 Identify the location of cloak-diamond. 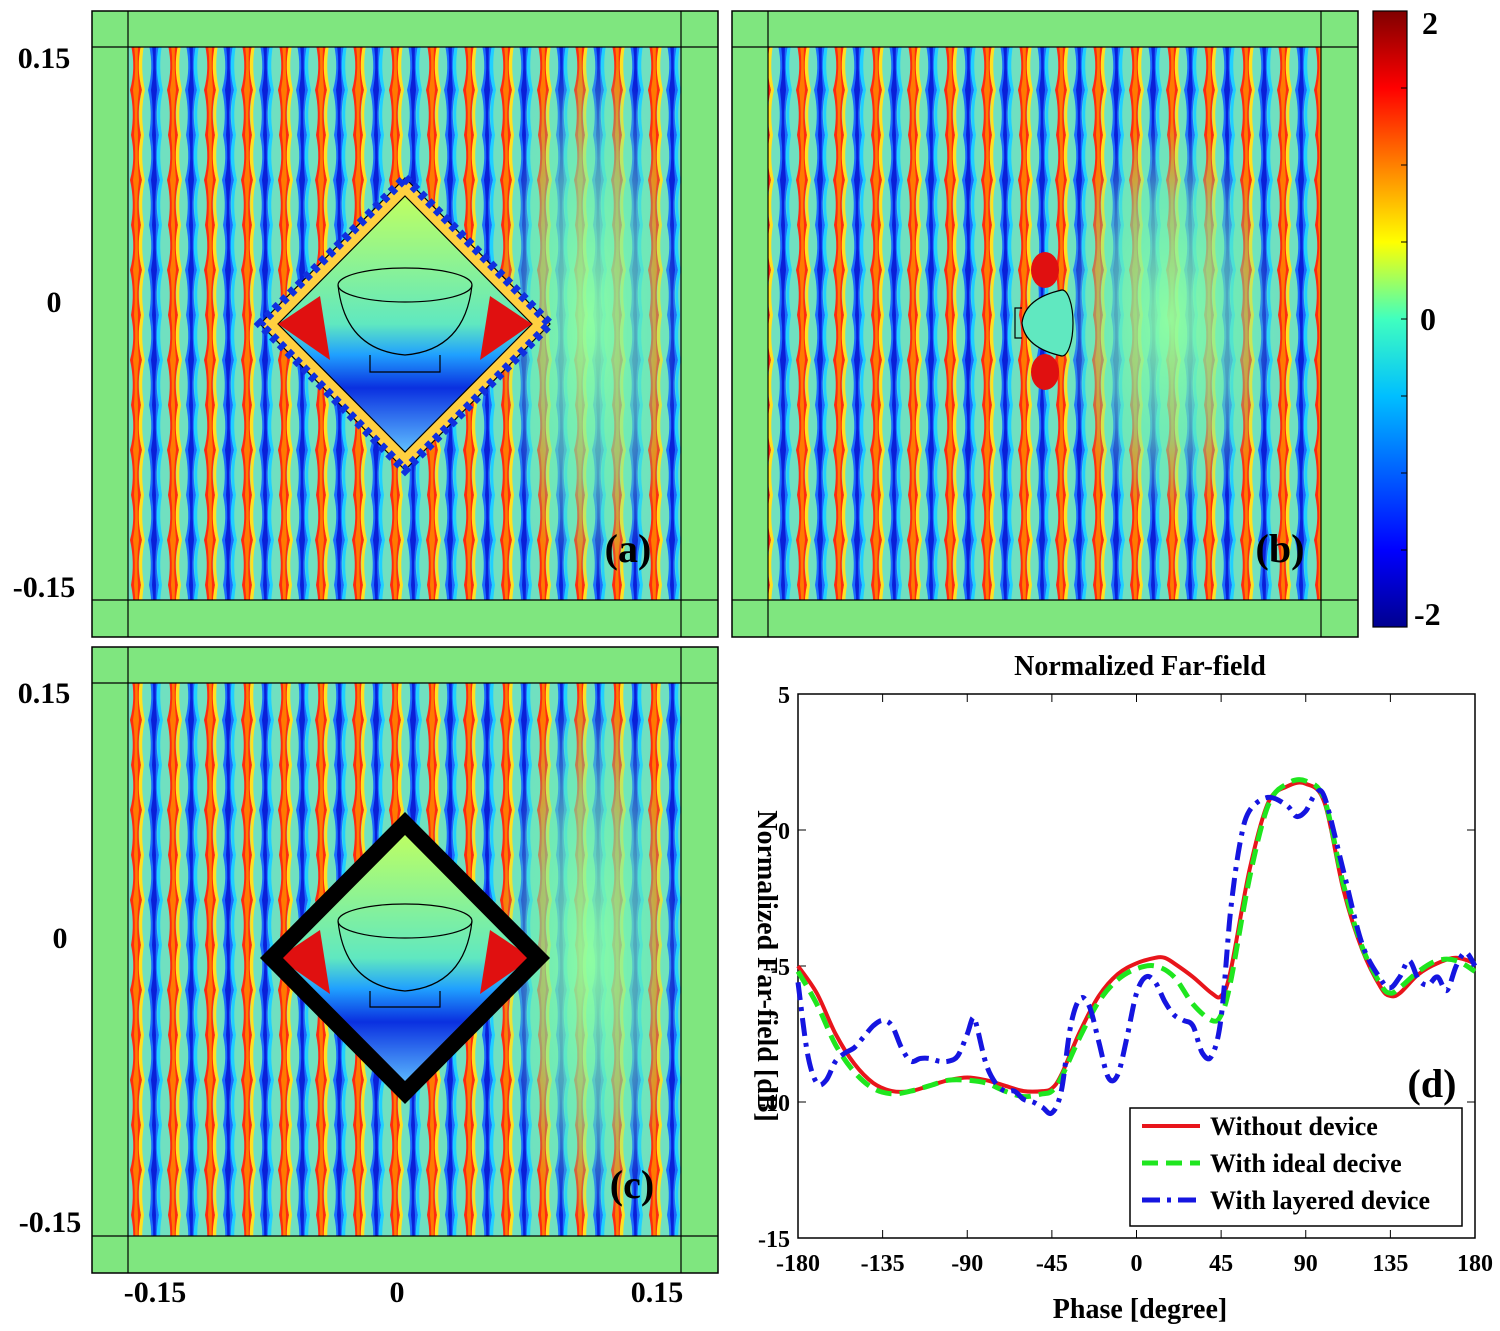
(405, 324).